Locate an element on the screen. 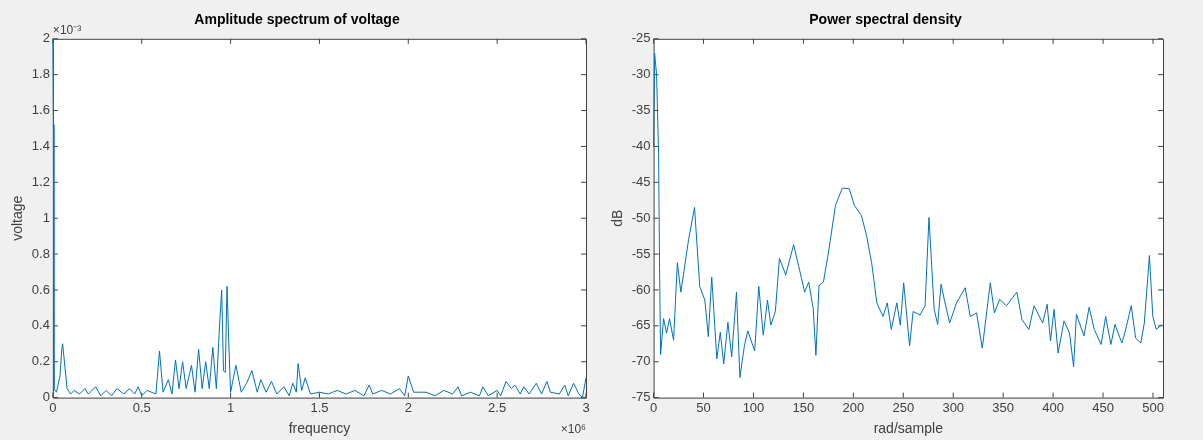 The height and width of the screenshot is (440, 1203). y-tick-label: -70 is located at coordinates (641, 361).